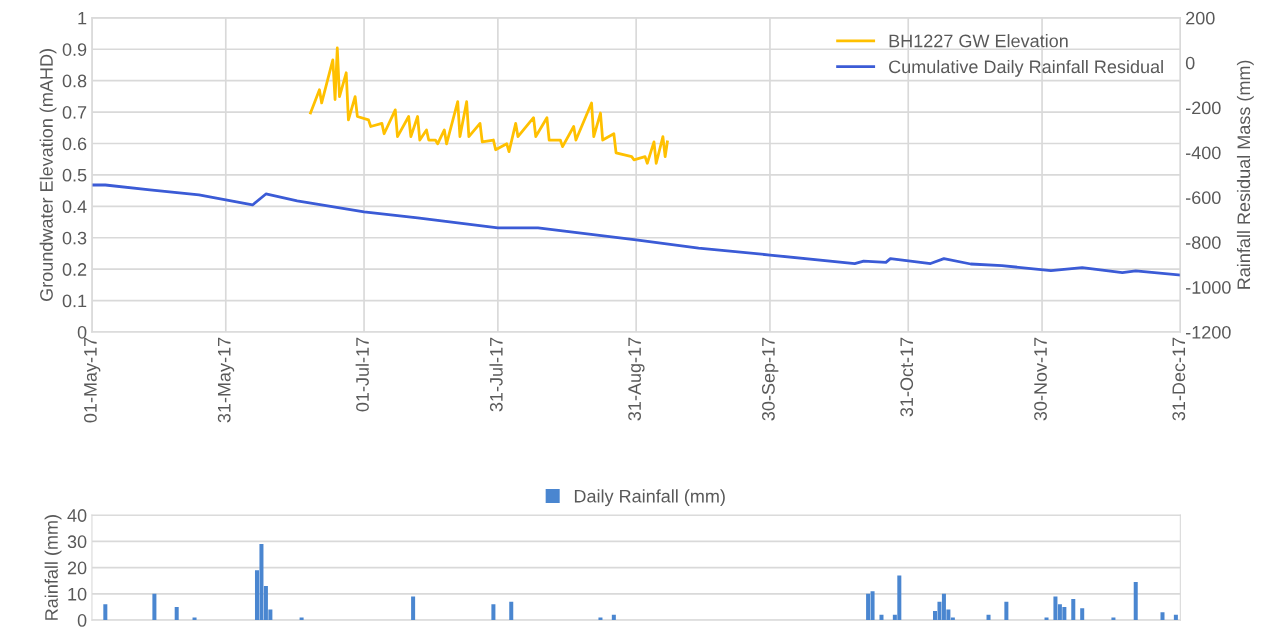 Image resolution: width=1270 pixels, height=636 pixels. What do you see at coordinates (496, 374) in the screenshot?
I see `x-tick-label: 31-Jul-17` at bounding box center [496, 374].